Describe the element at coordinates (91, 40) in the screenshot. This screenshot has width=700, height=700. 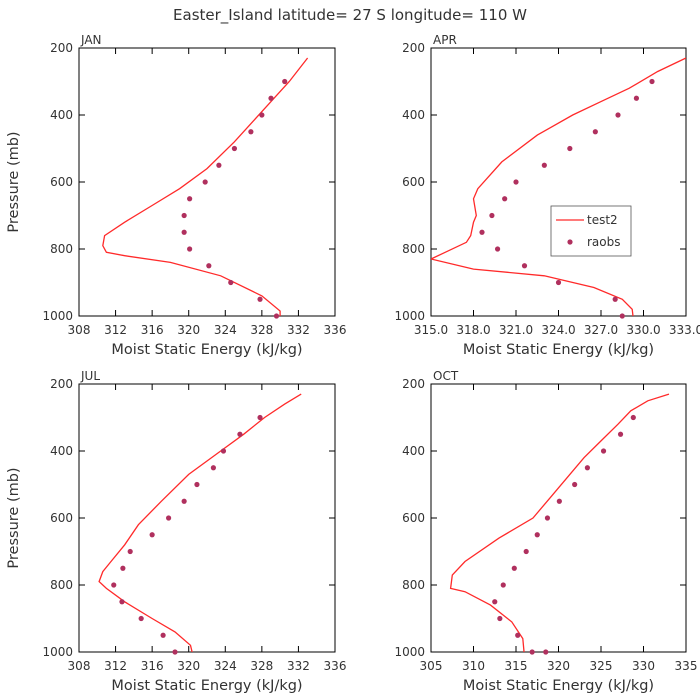
I see `panel-label: JAN` at that location.